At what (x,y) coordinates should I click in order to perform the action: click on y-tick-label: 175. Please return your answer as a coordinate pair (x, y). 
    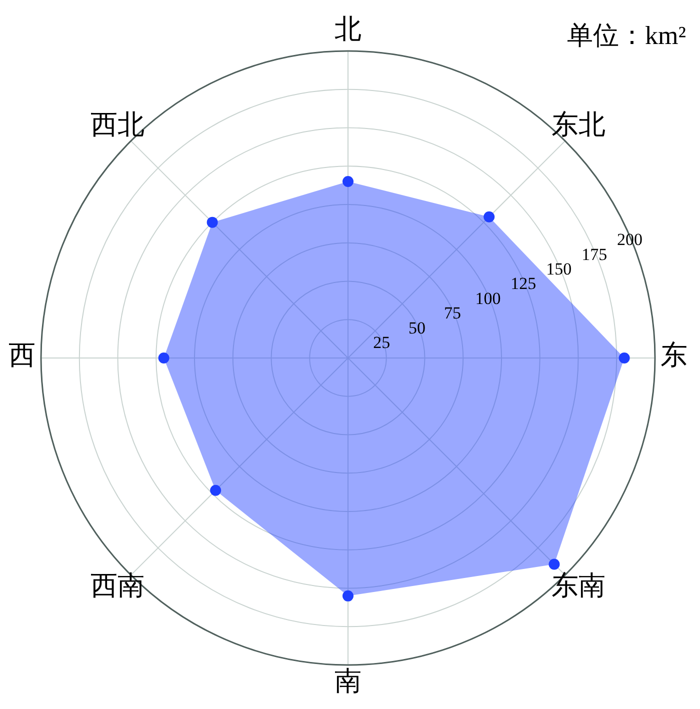
    Looking at the image, I should click on (595, 254).